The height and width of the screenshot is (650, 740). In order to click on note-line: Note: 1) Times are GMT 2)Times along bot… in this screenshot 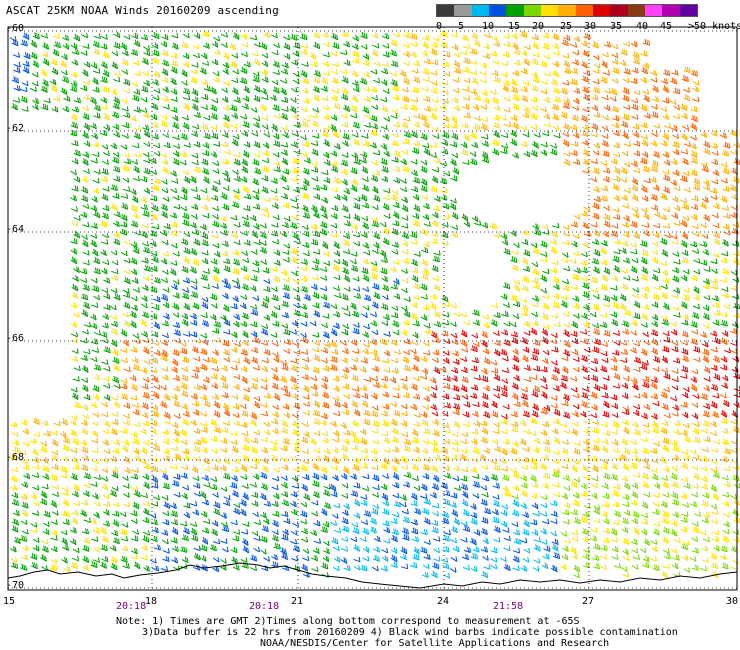, I will do `click(348, 621)`.